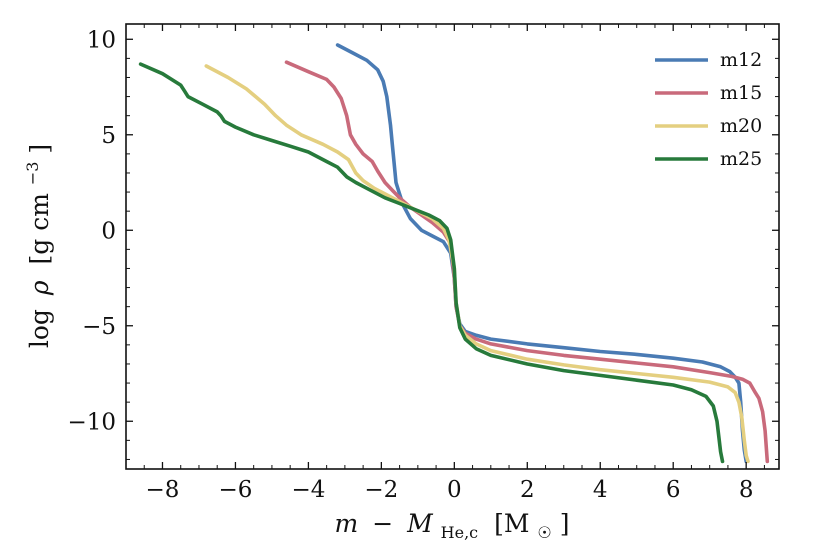 The height and width of the screenshot is (554, 830). Describe the element at coordinates (39, 229) in the screenshot. I see `y-label-unit-open: [g cm` at that location.